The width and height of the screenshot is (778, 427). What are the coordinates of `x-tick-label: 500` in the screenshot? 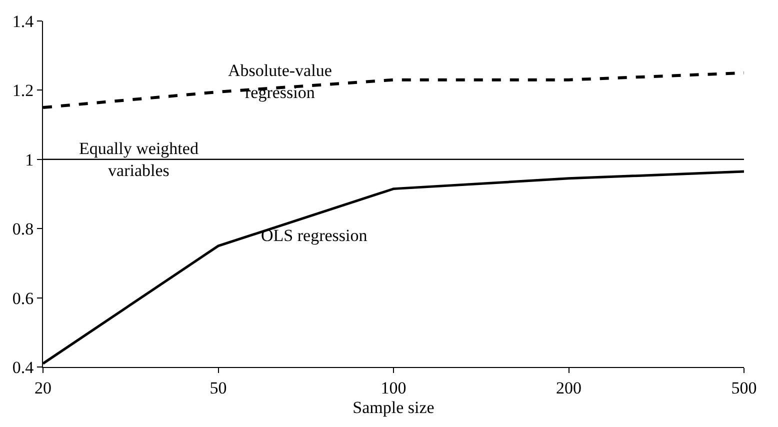 It's located at (744, 388).